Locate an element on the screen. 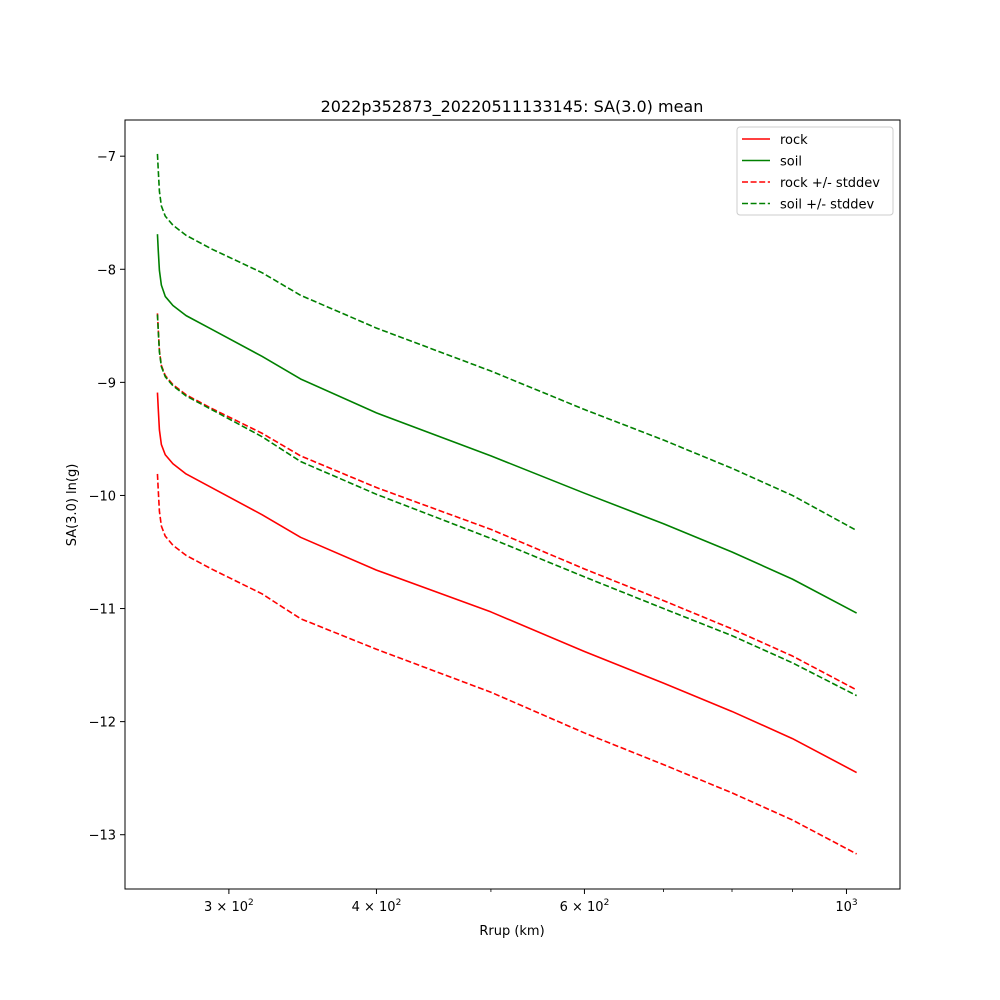 The height and width of the screenshot is (1000, 1000). legend-box is located at coordinates (815, 171).